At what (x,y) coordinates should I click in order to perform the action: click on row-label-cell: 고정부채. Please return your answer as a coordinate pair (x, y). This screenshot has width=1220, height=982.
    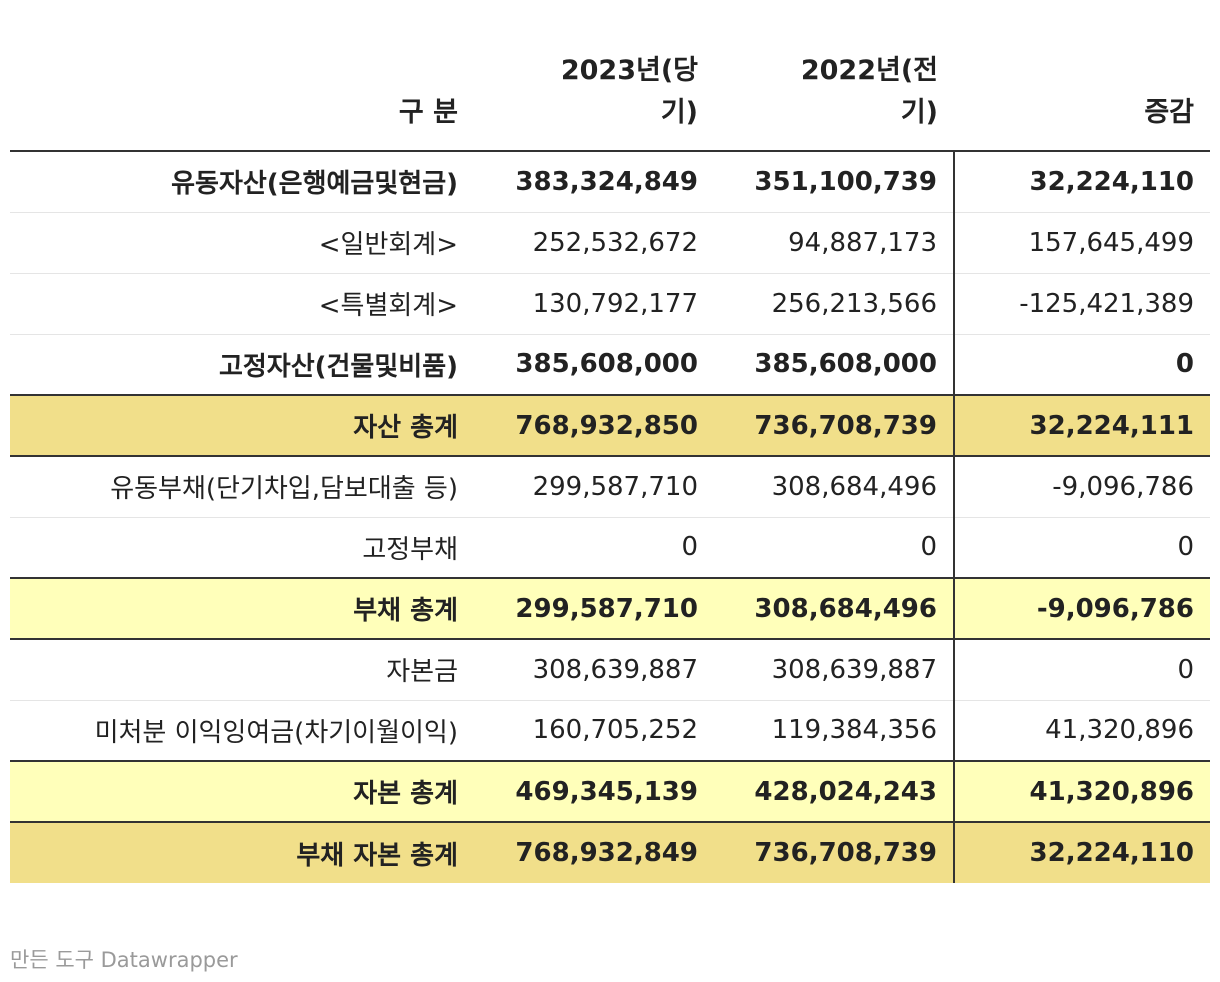
    Looking at the image, I should click on (242, 548).